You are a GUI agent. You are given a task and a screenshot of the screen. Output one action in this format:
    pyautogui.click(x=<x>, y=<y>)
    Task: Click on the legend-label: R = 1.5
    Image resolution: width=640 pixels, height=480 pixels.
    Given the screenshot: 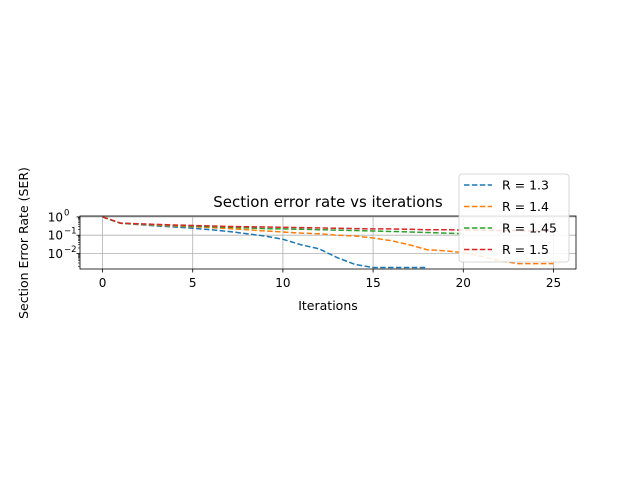 What is the action you would take?
    pyautogui.click(x=525, y=249)
    